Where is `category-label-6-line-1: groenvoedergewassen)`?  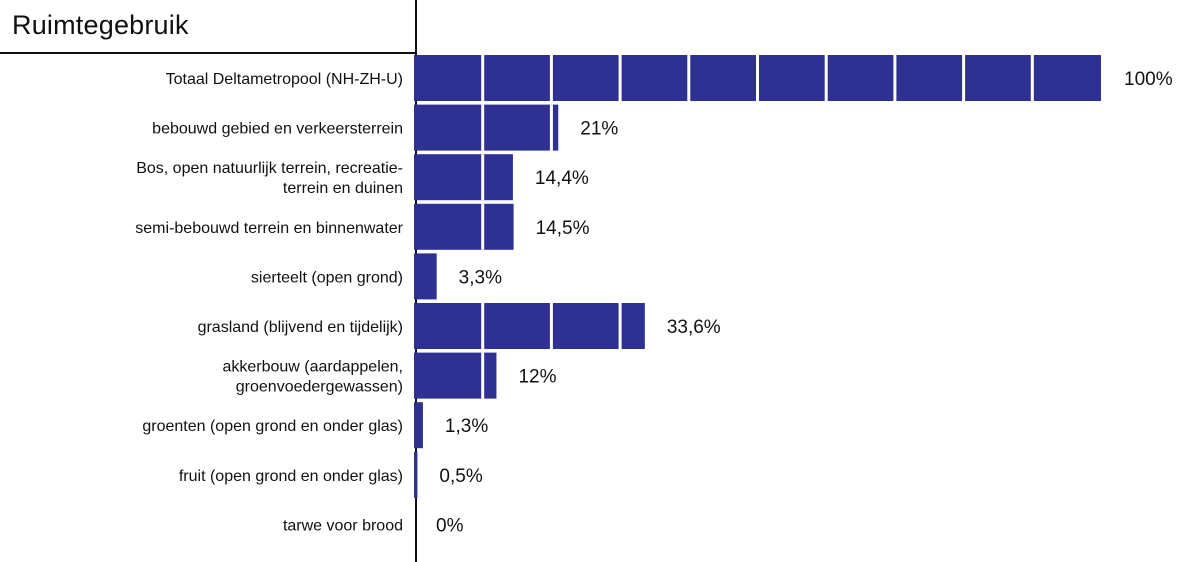
category-label-6-line-1: groenvoedergewassen) is located at coordinates (319, 387).